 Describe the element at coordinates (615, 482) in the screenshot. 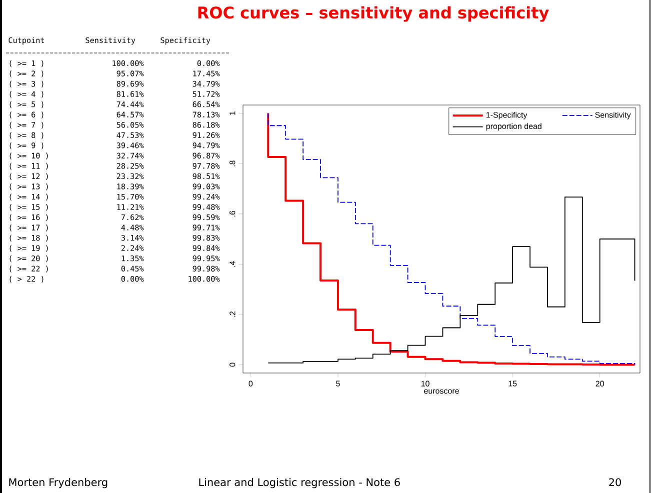

I see `text: 20` at that location.